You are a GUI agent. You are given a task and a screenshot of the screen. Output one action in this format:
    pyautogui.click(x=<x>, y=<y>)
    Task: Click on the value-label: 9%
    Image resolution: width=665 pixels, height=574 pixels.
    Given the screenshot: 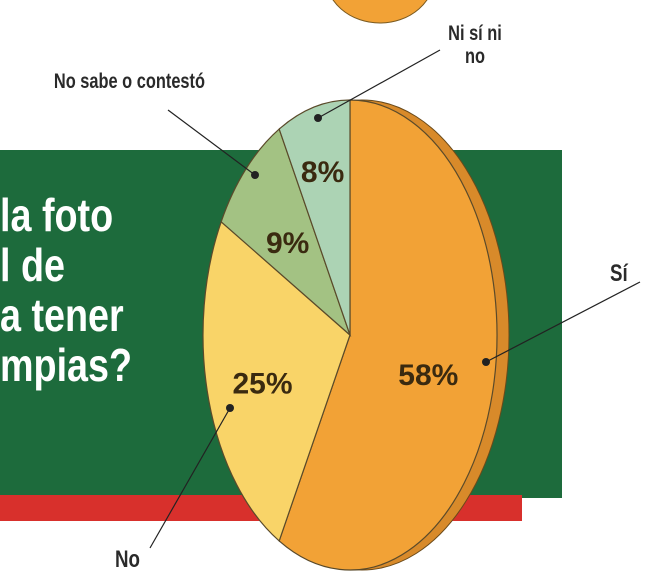 What is the action you would take?
    pyautogui.click(x=287, y=243)
    